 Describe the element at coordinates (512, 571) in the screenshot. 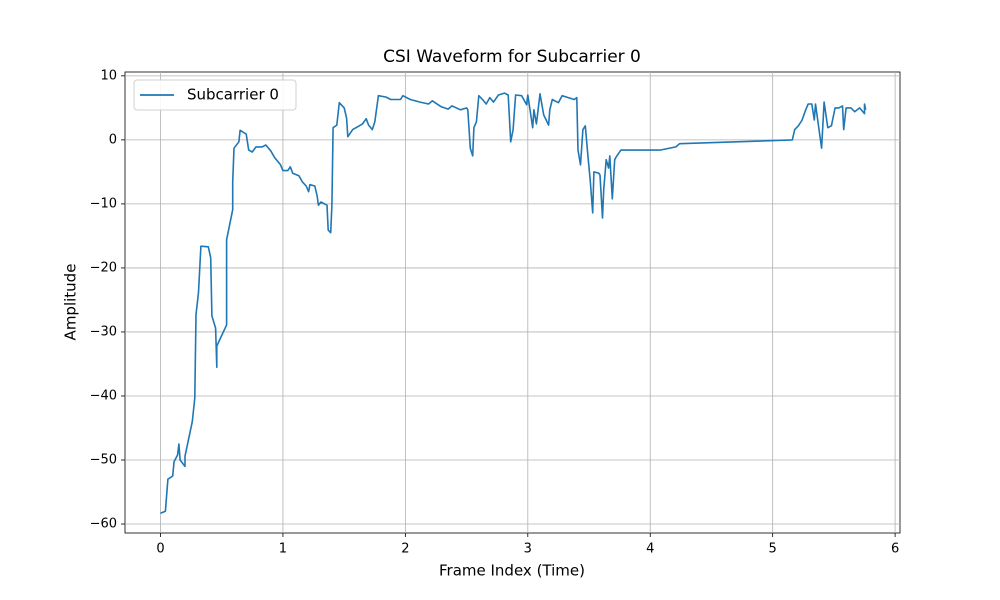

I see `x-axis-label: Frame Index (Time)` at that location.